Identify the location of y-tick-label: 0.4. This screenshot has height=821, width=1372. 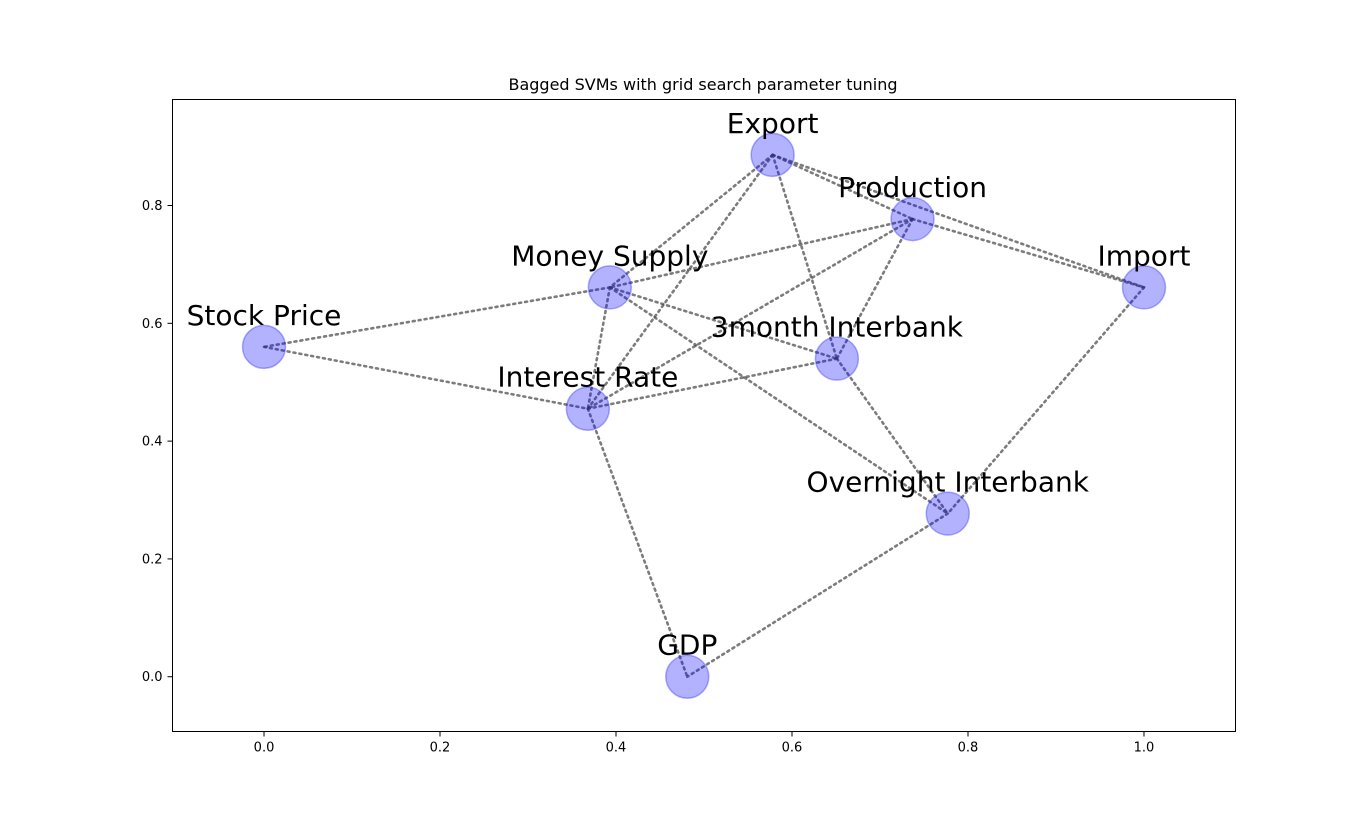
(152, 442).